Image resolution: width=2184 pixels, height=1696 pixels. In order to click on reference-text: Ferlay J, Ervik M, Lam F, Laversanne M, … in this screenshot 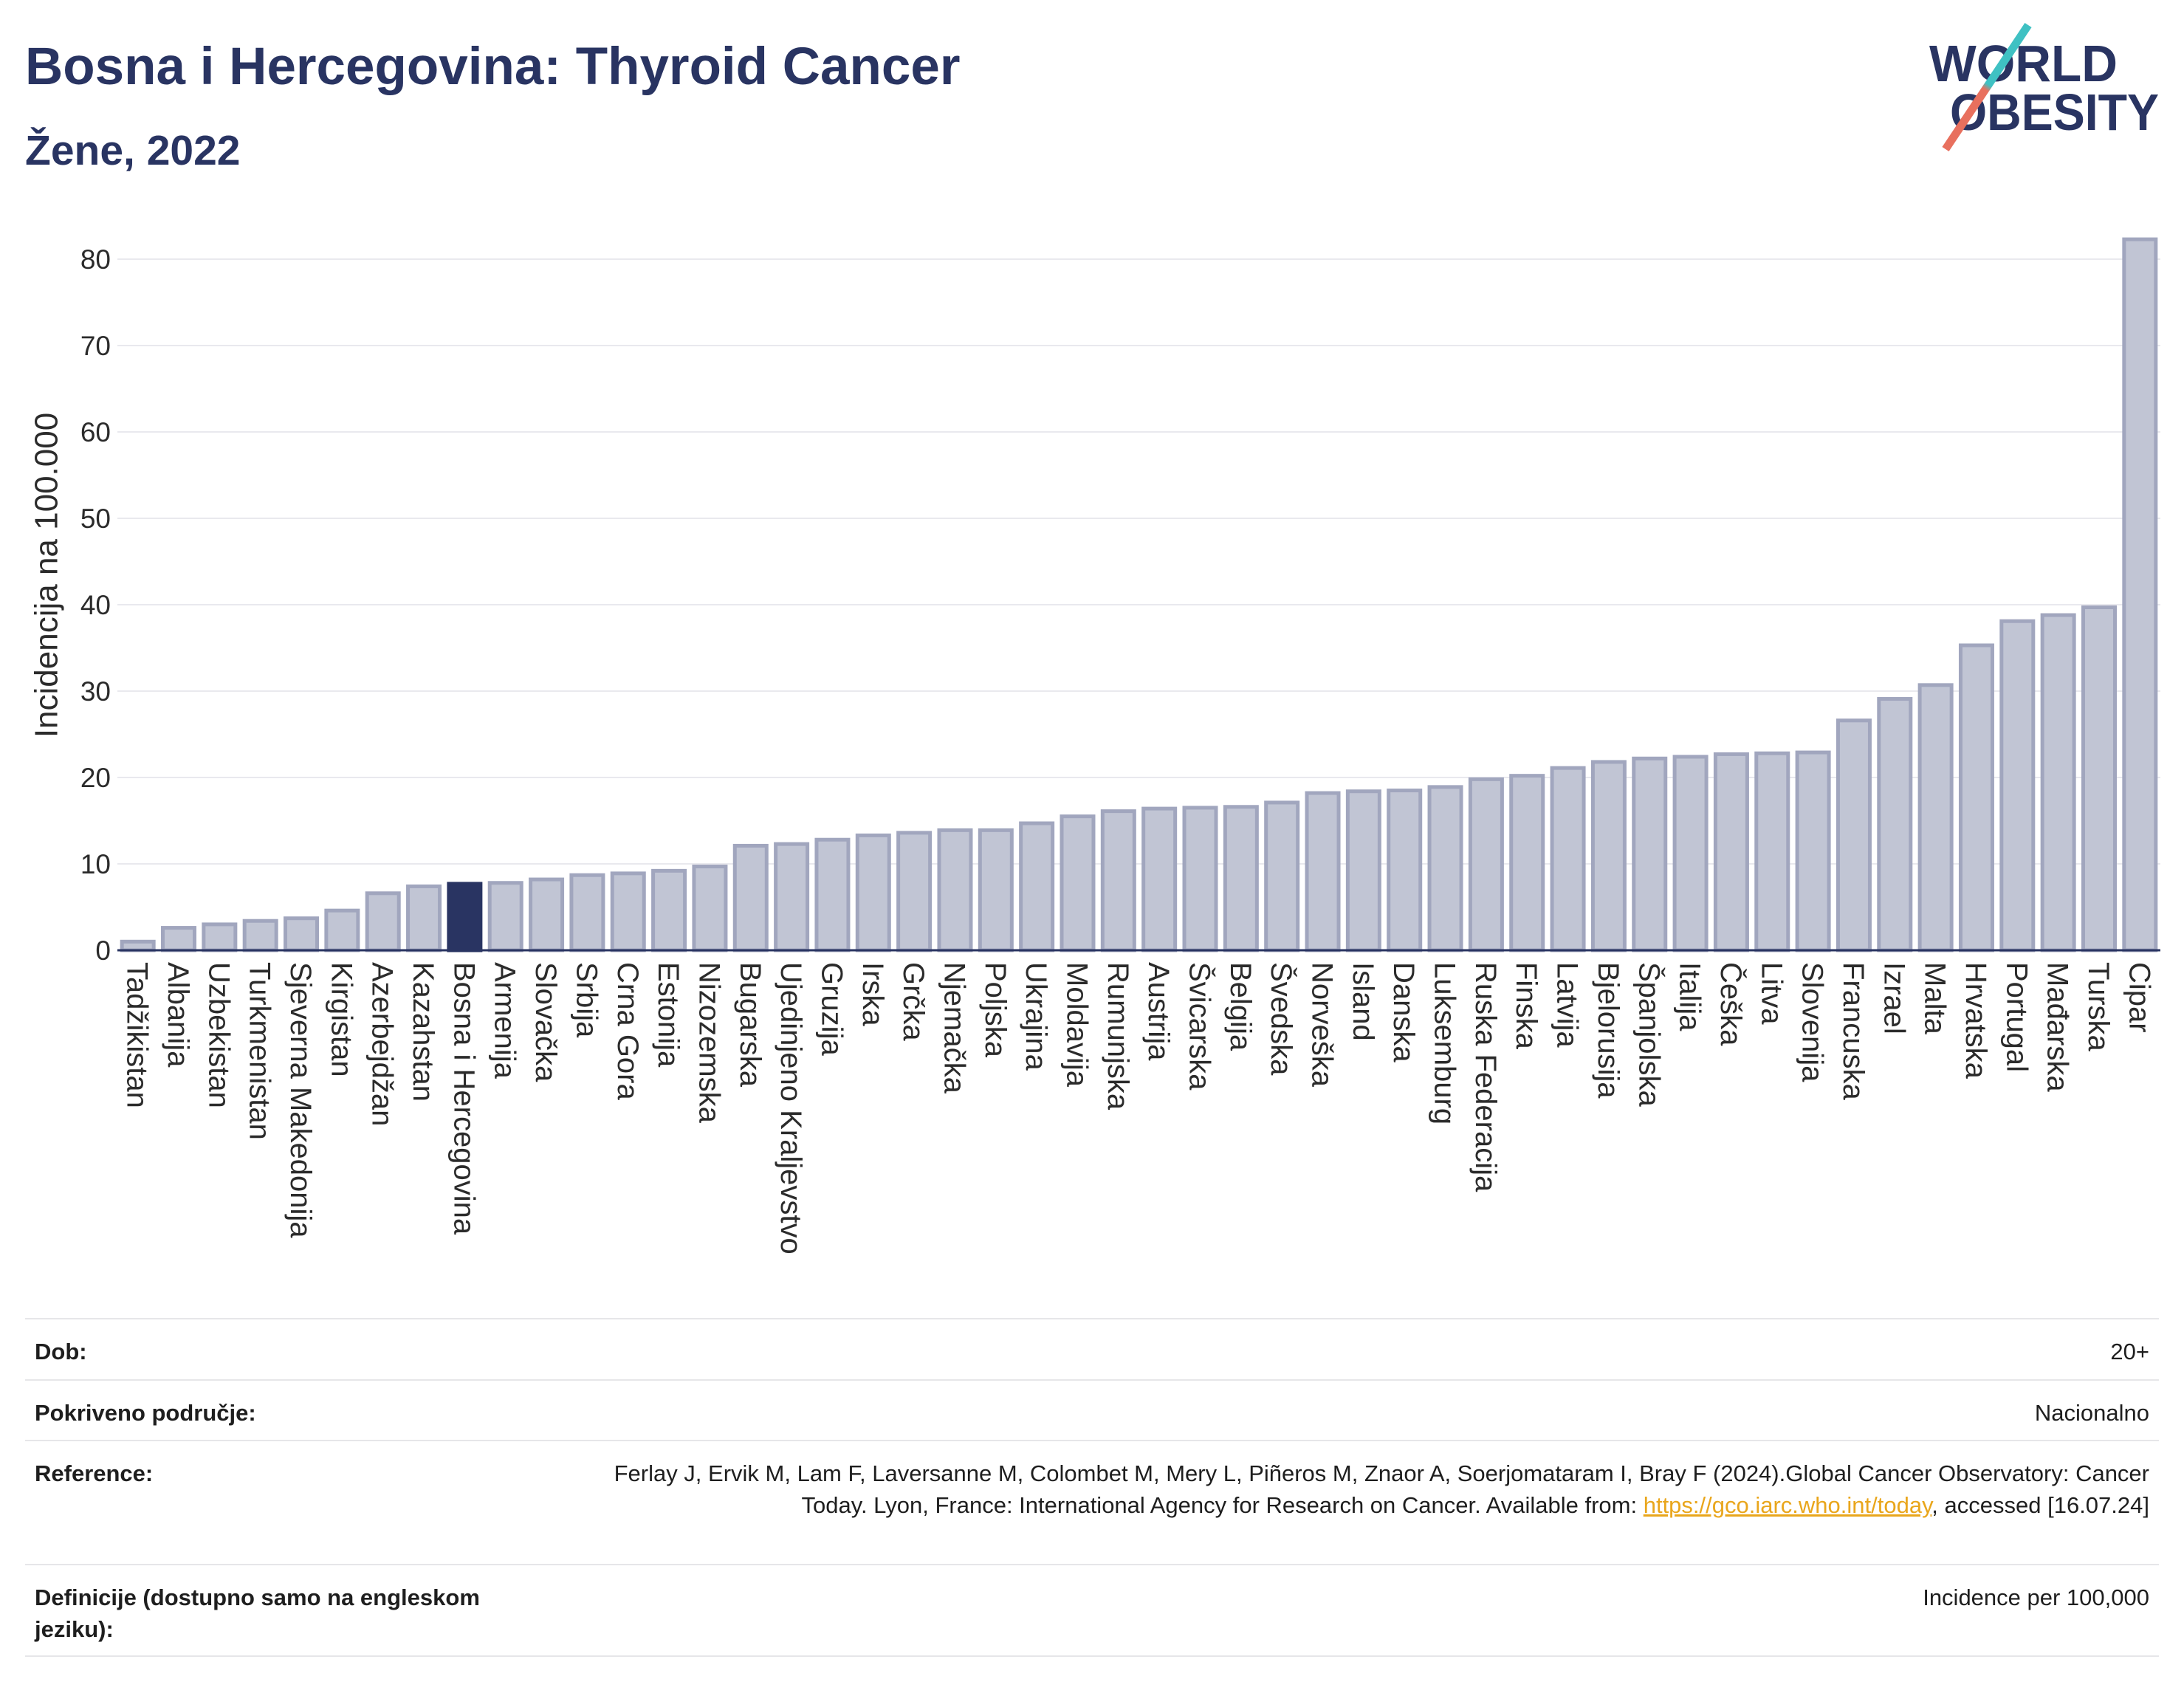, I will do `click(1370, 1489)`.